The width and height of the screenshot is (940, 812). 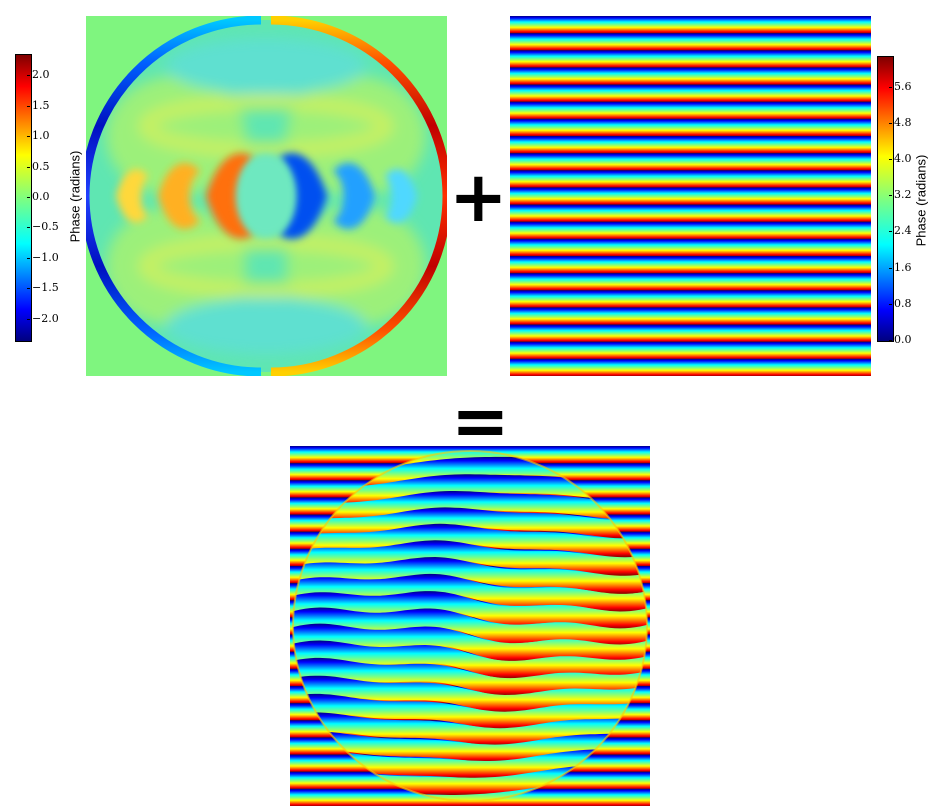 I want to click on colorbar-tick-label: −1.0, so click(x=45, y=257).